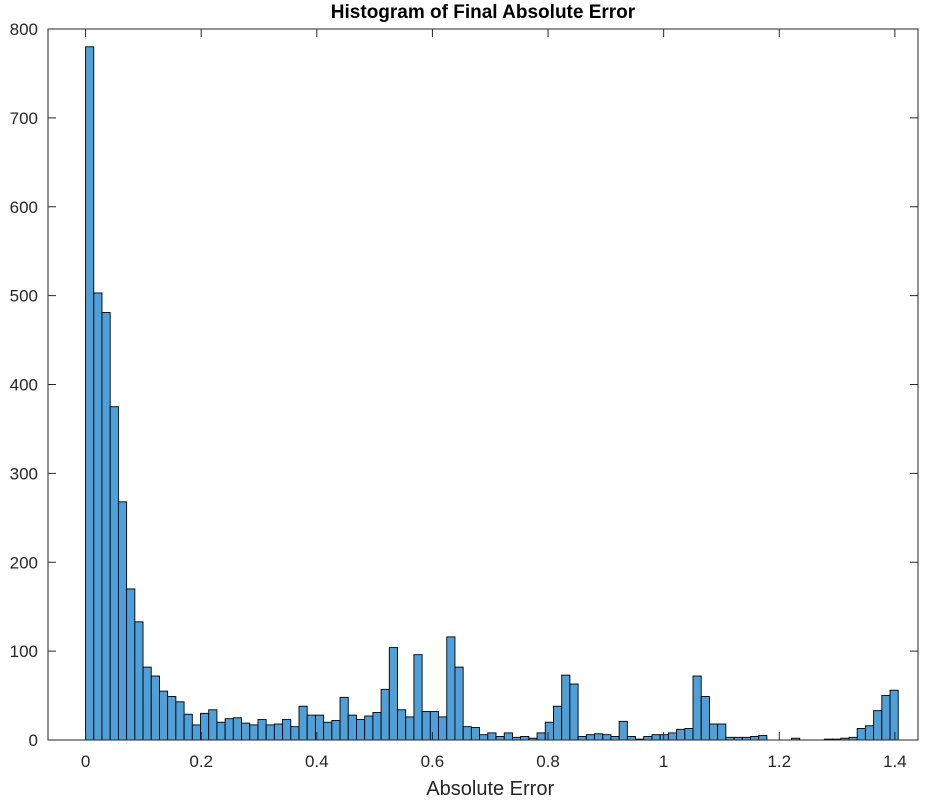 This screenshot has height=800, width=952. Describe the element at coordinates (490, 789) in the screenshot. I see `x-axis-label: Absolute Error` at that location.